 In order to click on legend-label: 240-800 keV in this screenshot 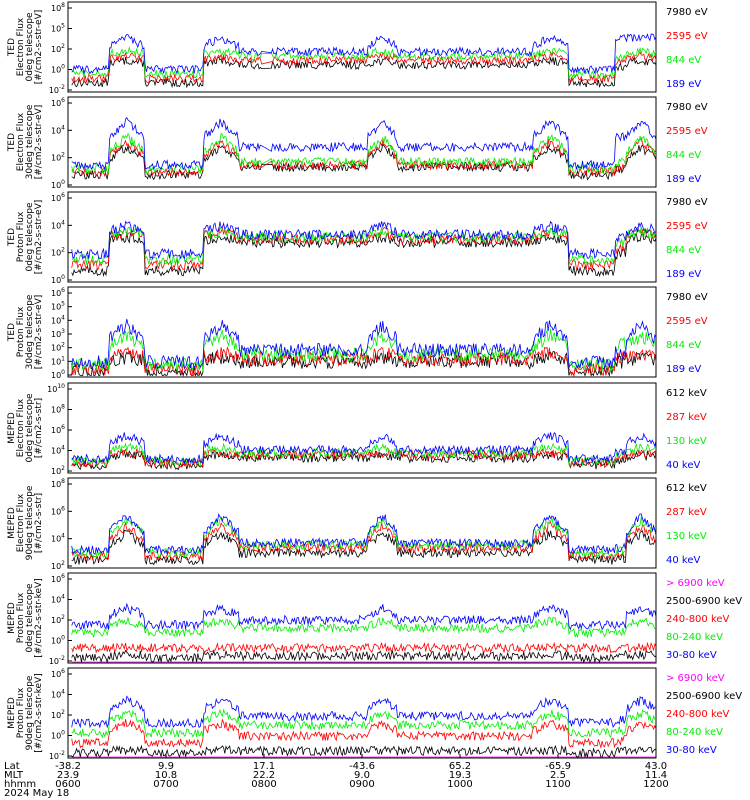, I will do `click(698, 619)`.